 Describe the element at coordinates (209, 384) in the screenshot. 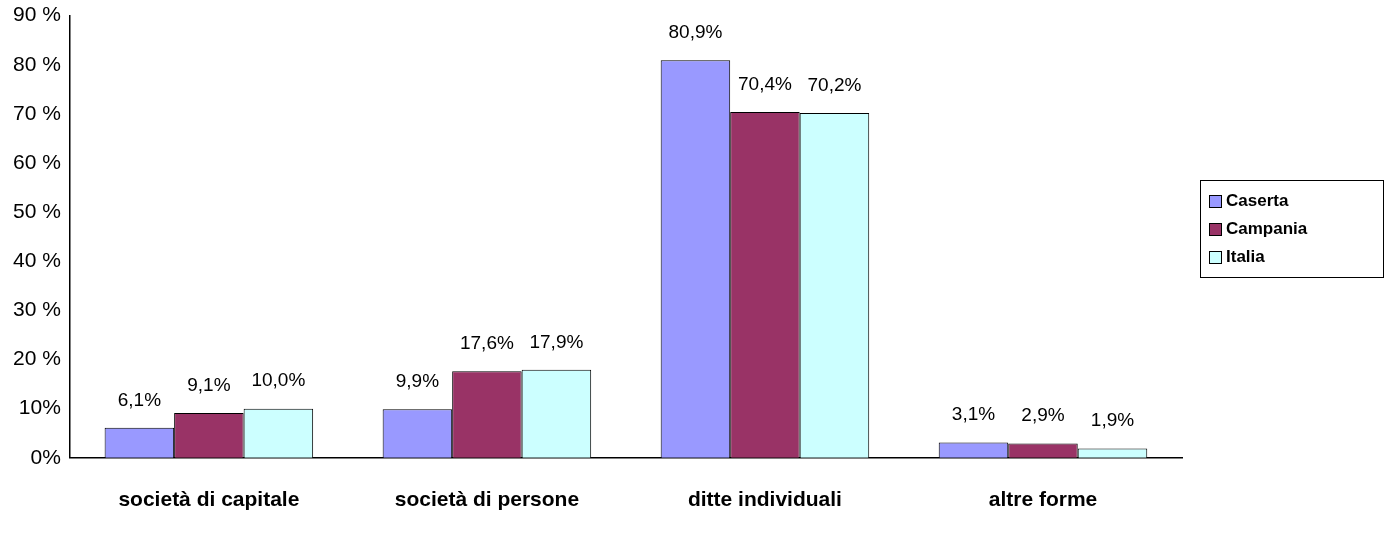

I see `data-label: 9,1%` at that location.